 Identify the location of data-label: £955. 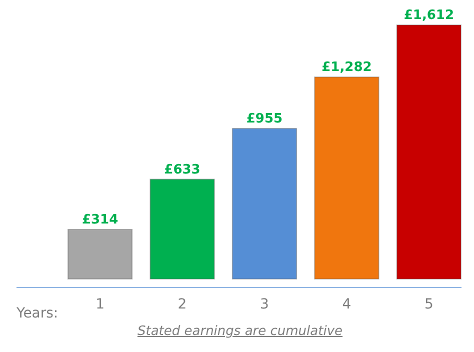
(264, 119).